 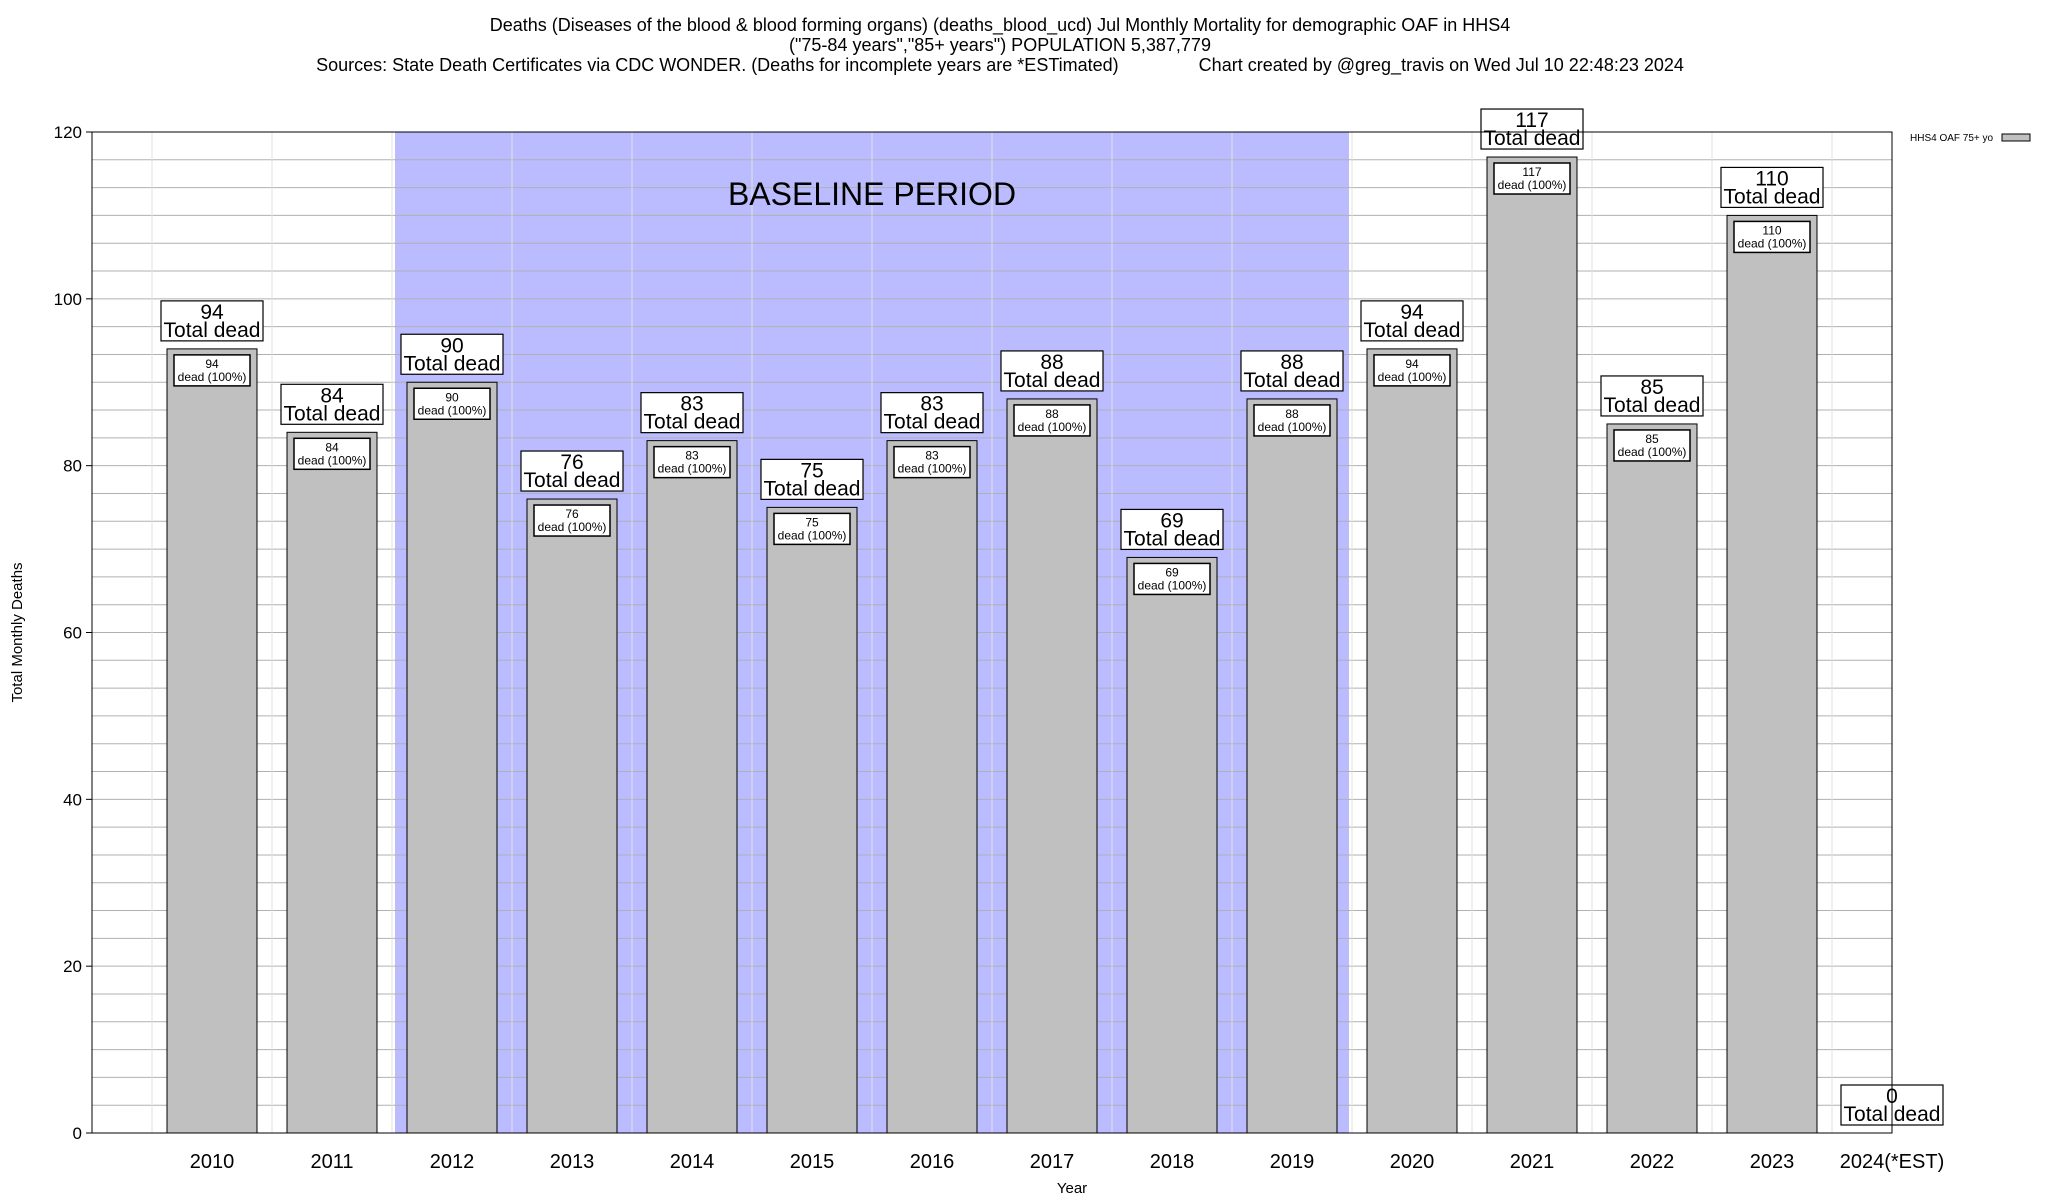 What do you see at coordinates (1172, 585) in the screenshot?
I see `inner-label-text-2018: dead (100%)` at bounding box center [1172, 585].